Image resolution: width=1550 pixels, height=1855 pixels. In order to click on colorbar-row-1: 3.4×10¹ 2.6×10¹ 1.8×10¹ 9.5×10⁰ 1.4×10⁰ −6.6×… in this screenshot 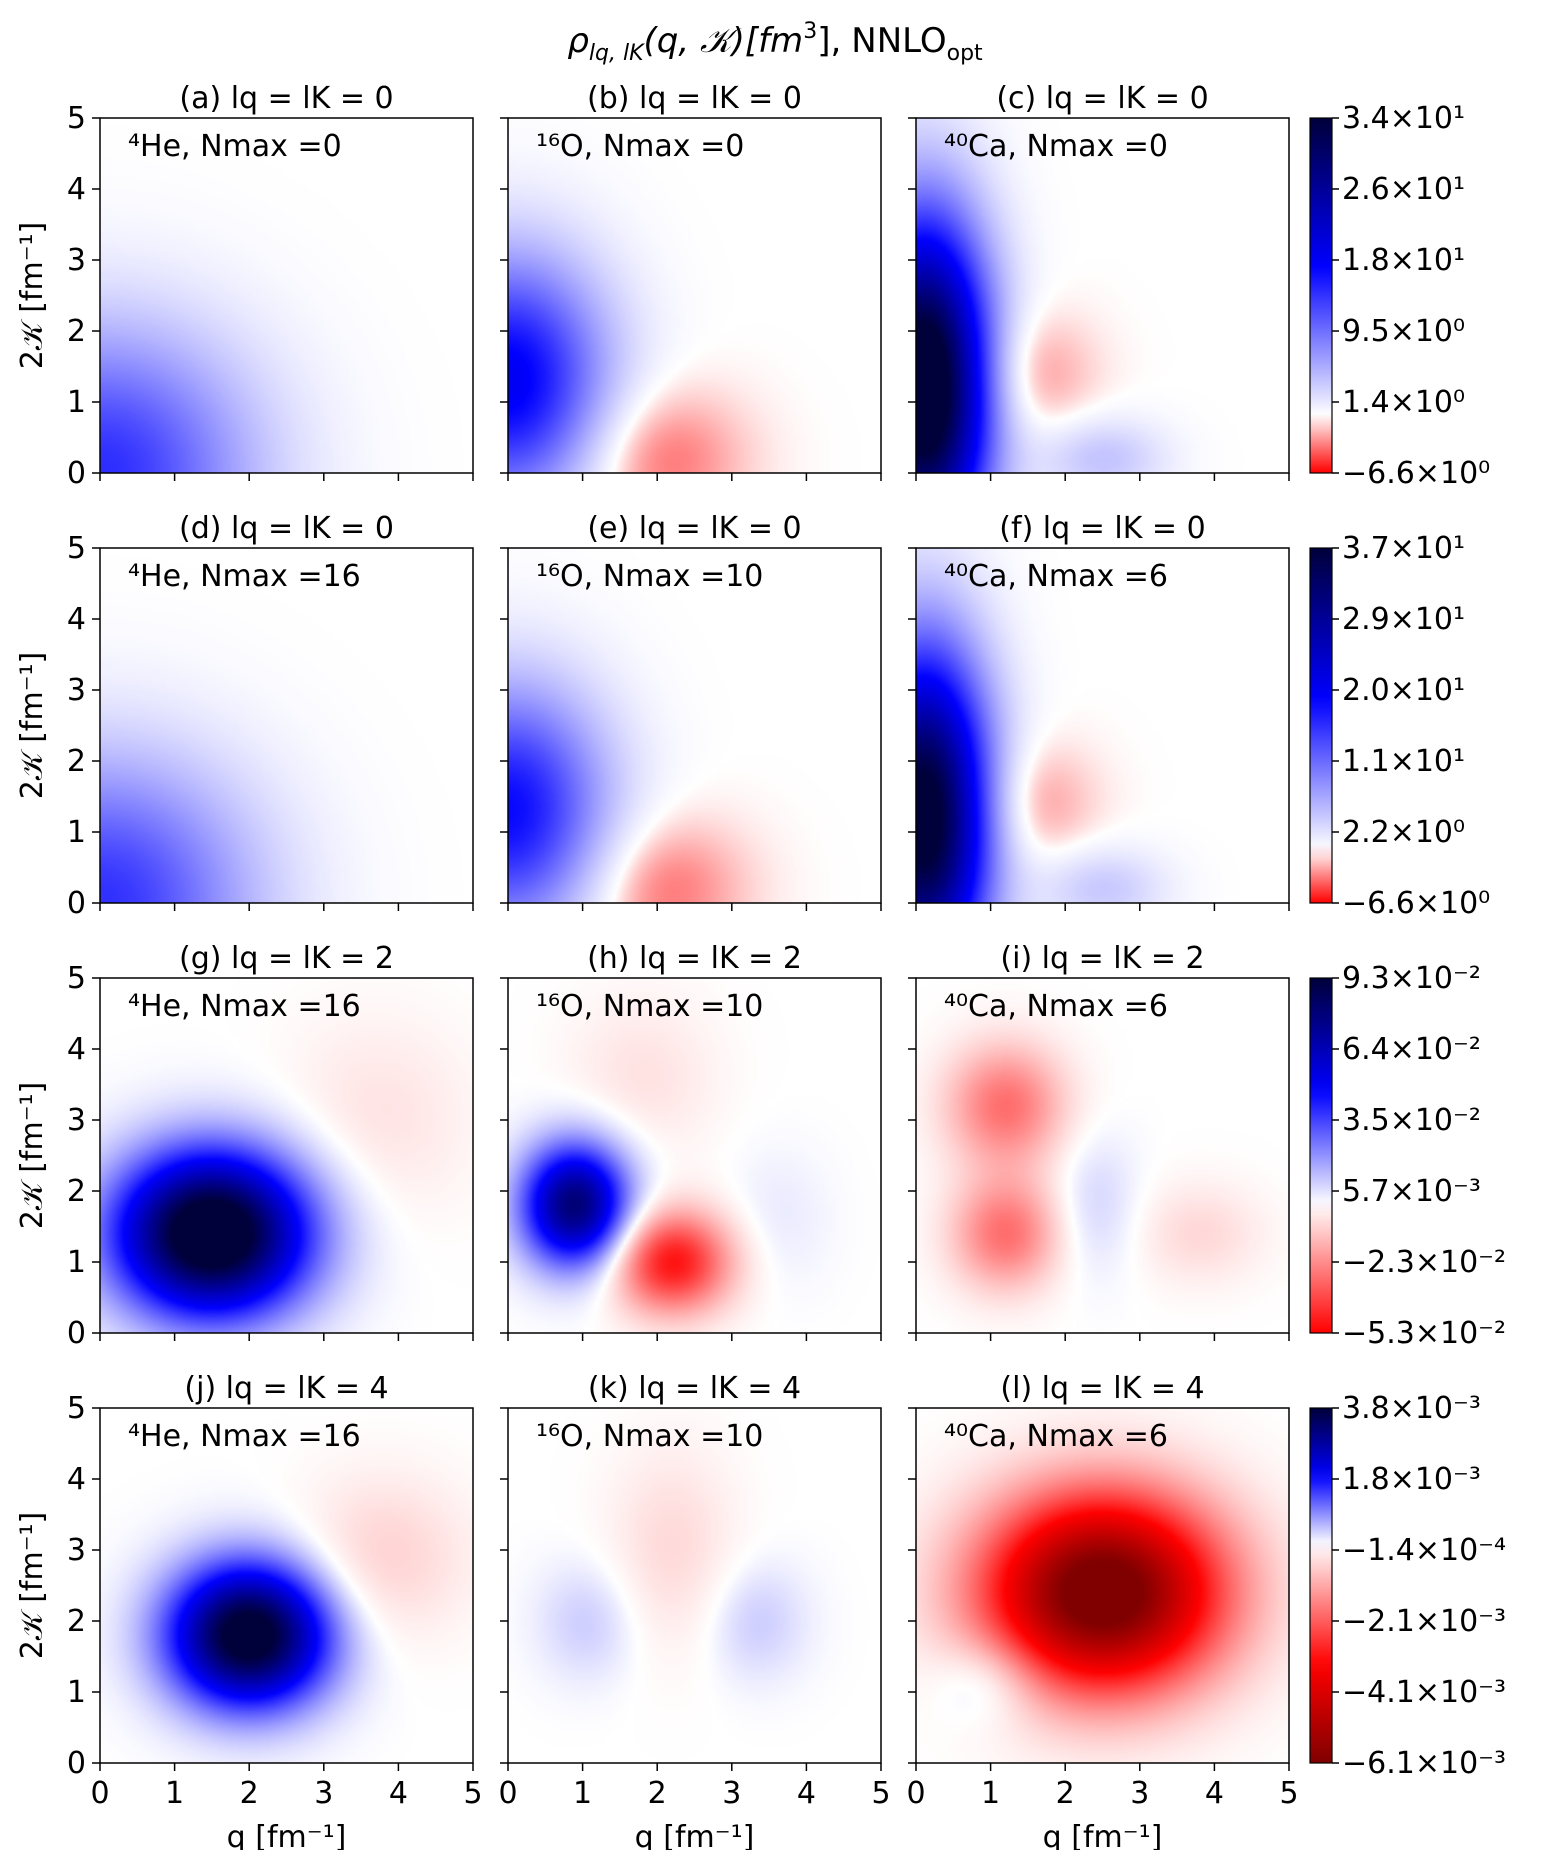, I will do `click(1399, 296)`.